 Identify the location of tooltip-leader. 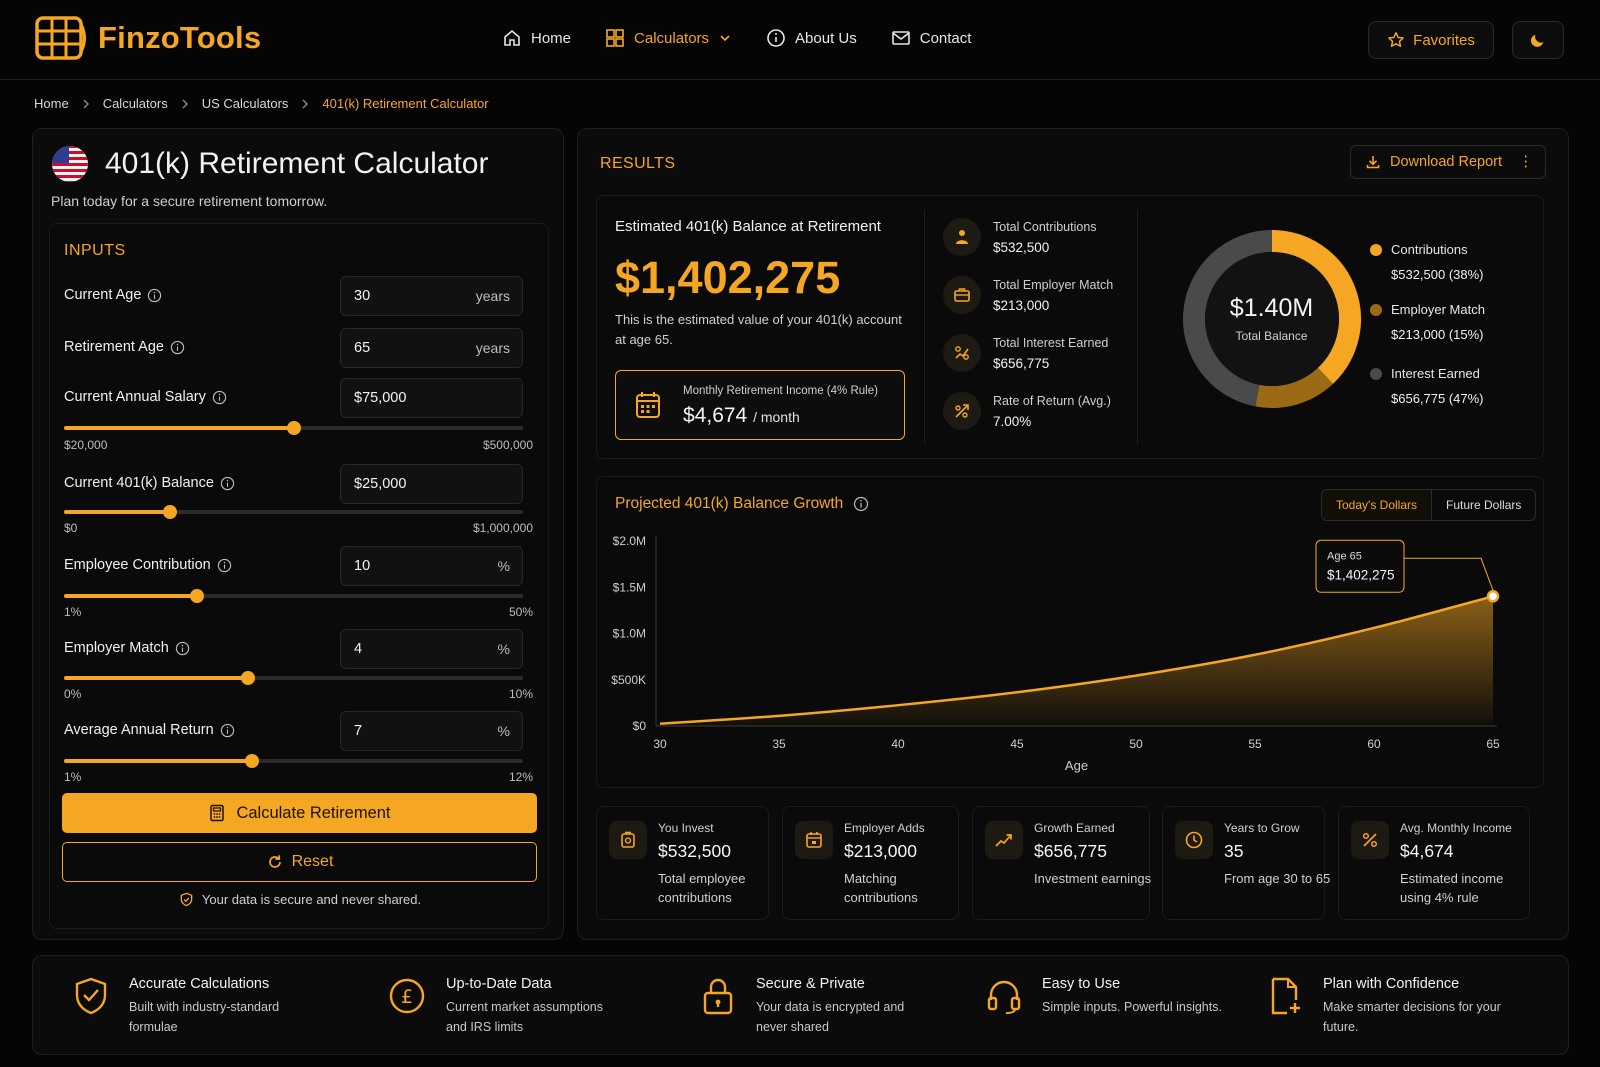
(1449, 574).